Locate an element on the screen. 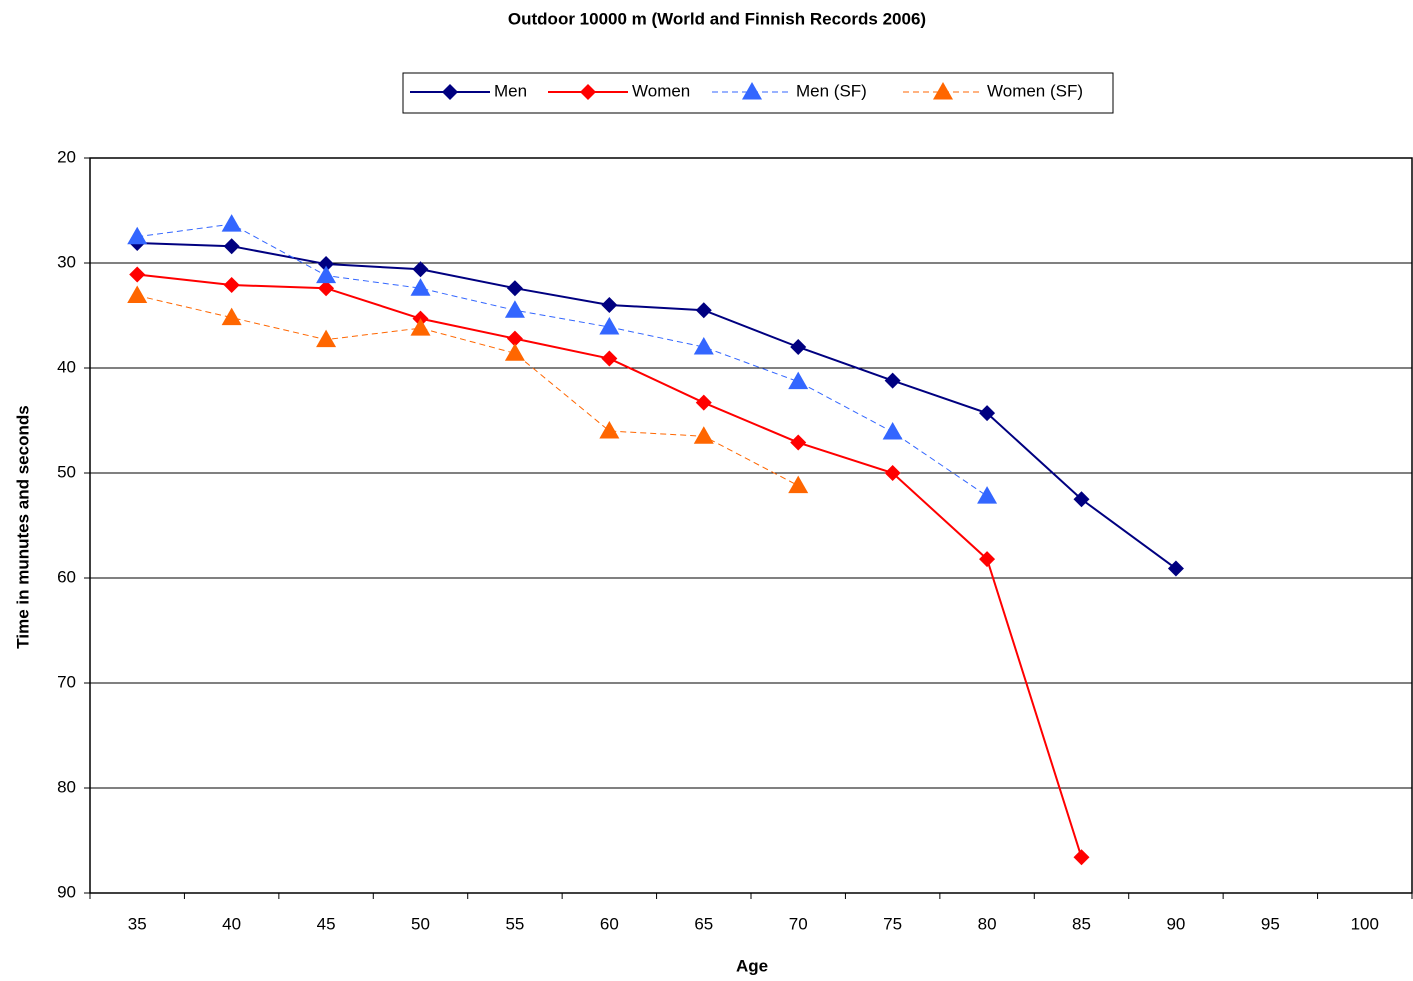 The image size is (1413, 981). x-tick-label: 35 is located at coordinates (137, 923).